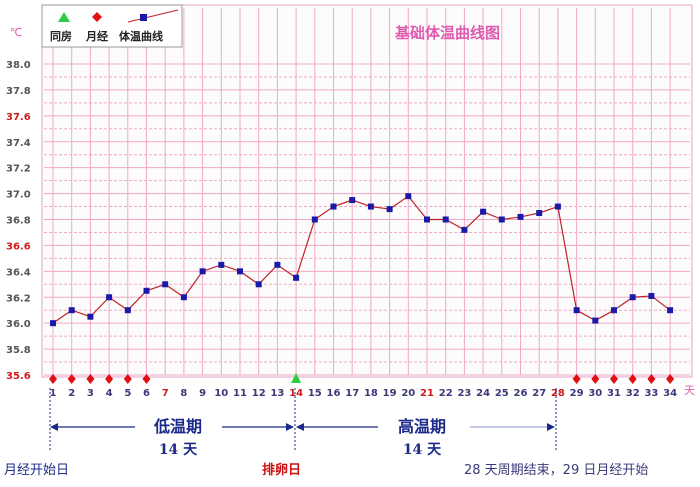 This screenshot has width=700, height=487. I want to click on ovulation-note: 排卵日, so click(281, 470).